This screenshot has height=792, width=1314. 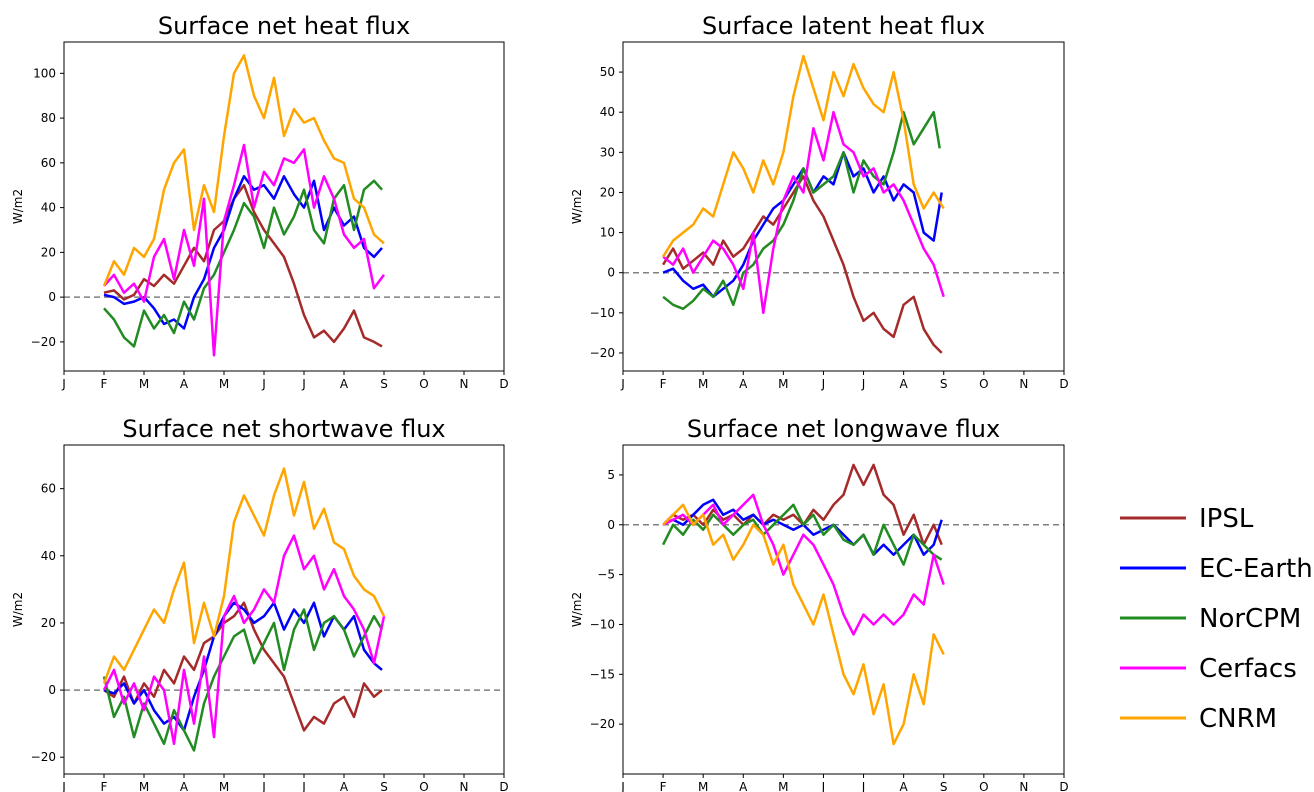 What do you see at coordinates (283, 429) in the screenshot?
I see `chart-title: Surface net shortwave flux` at bounding box center [283, 429].